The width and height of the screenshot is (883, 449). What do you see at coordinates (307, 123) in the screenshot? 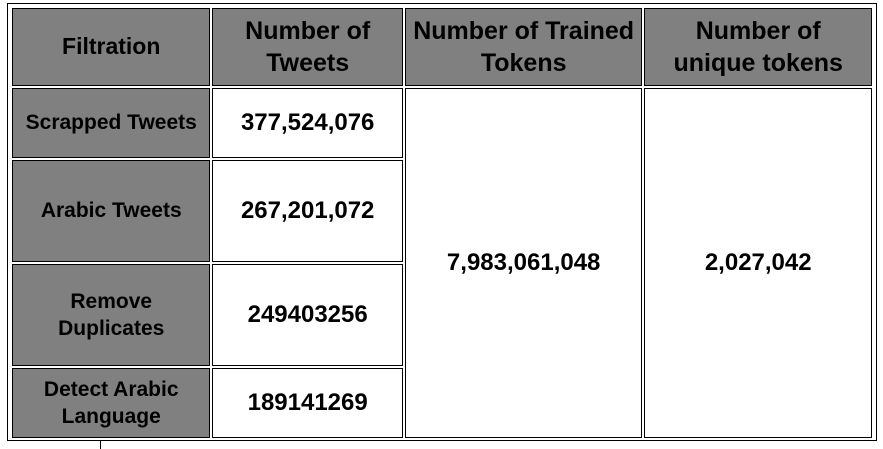
I see `tweets-count-cell: 377,524,076` at bounding box center [307, 123].